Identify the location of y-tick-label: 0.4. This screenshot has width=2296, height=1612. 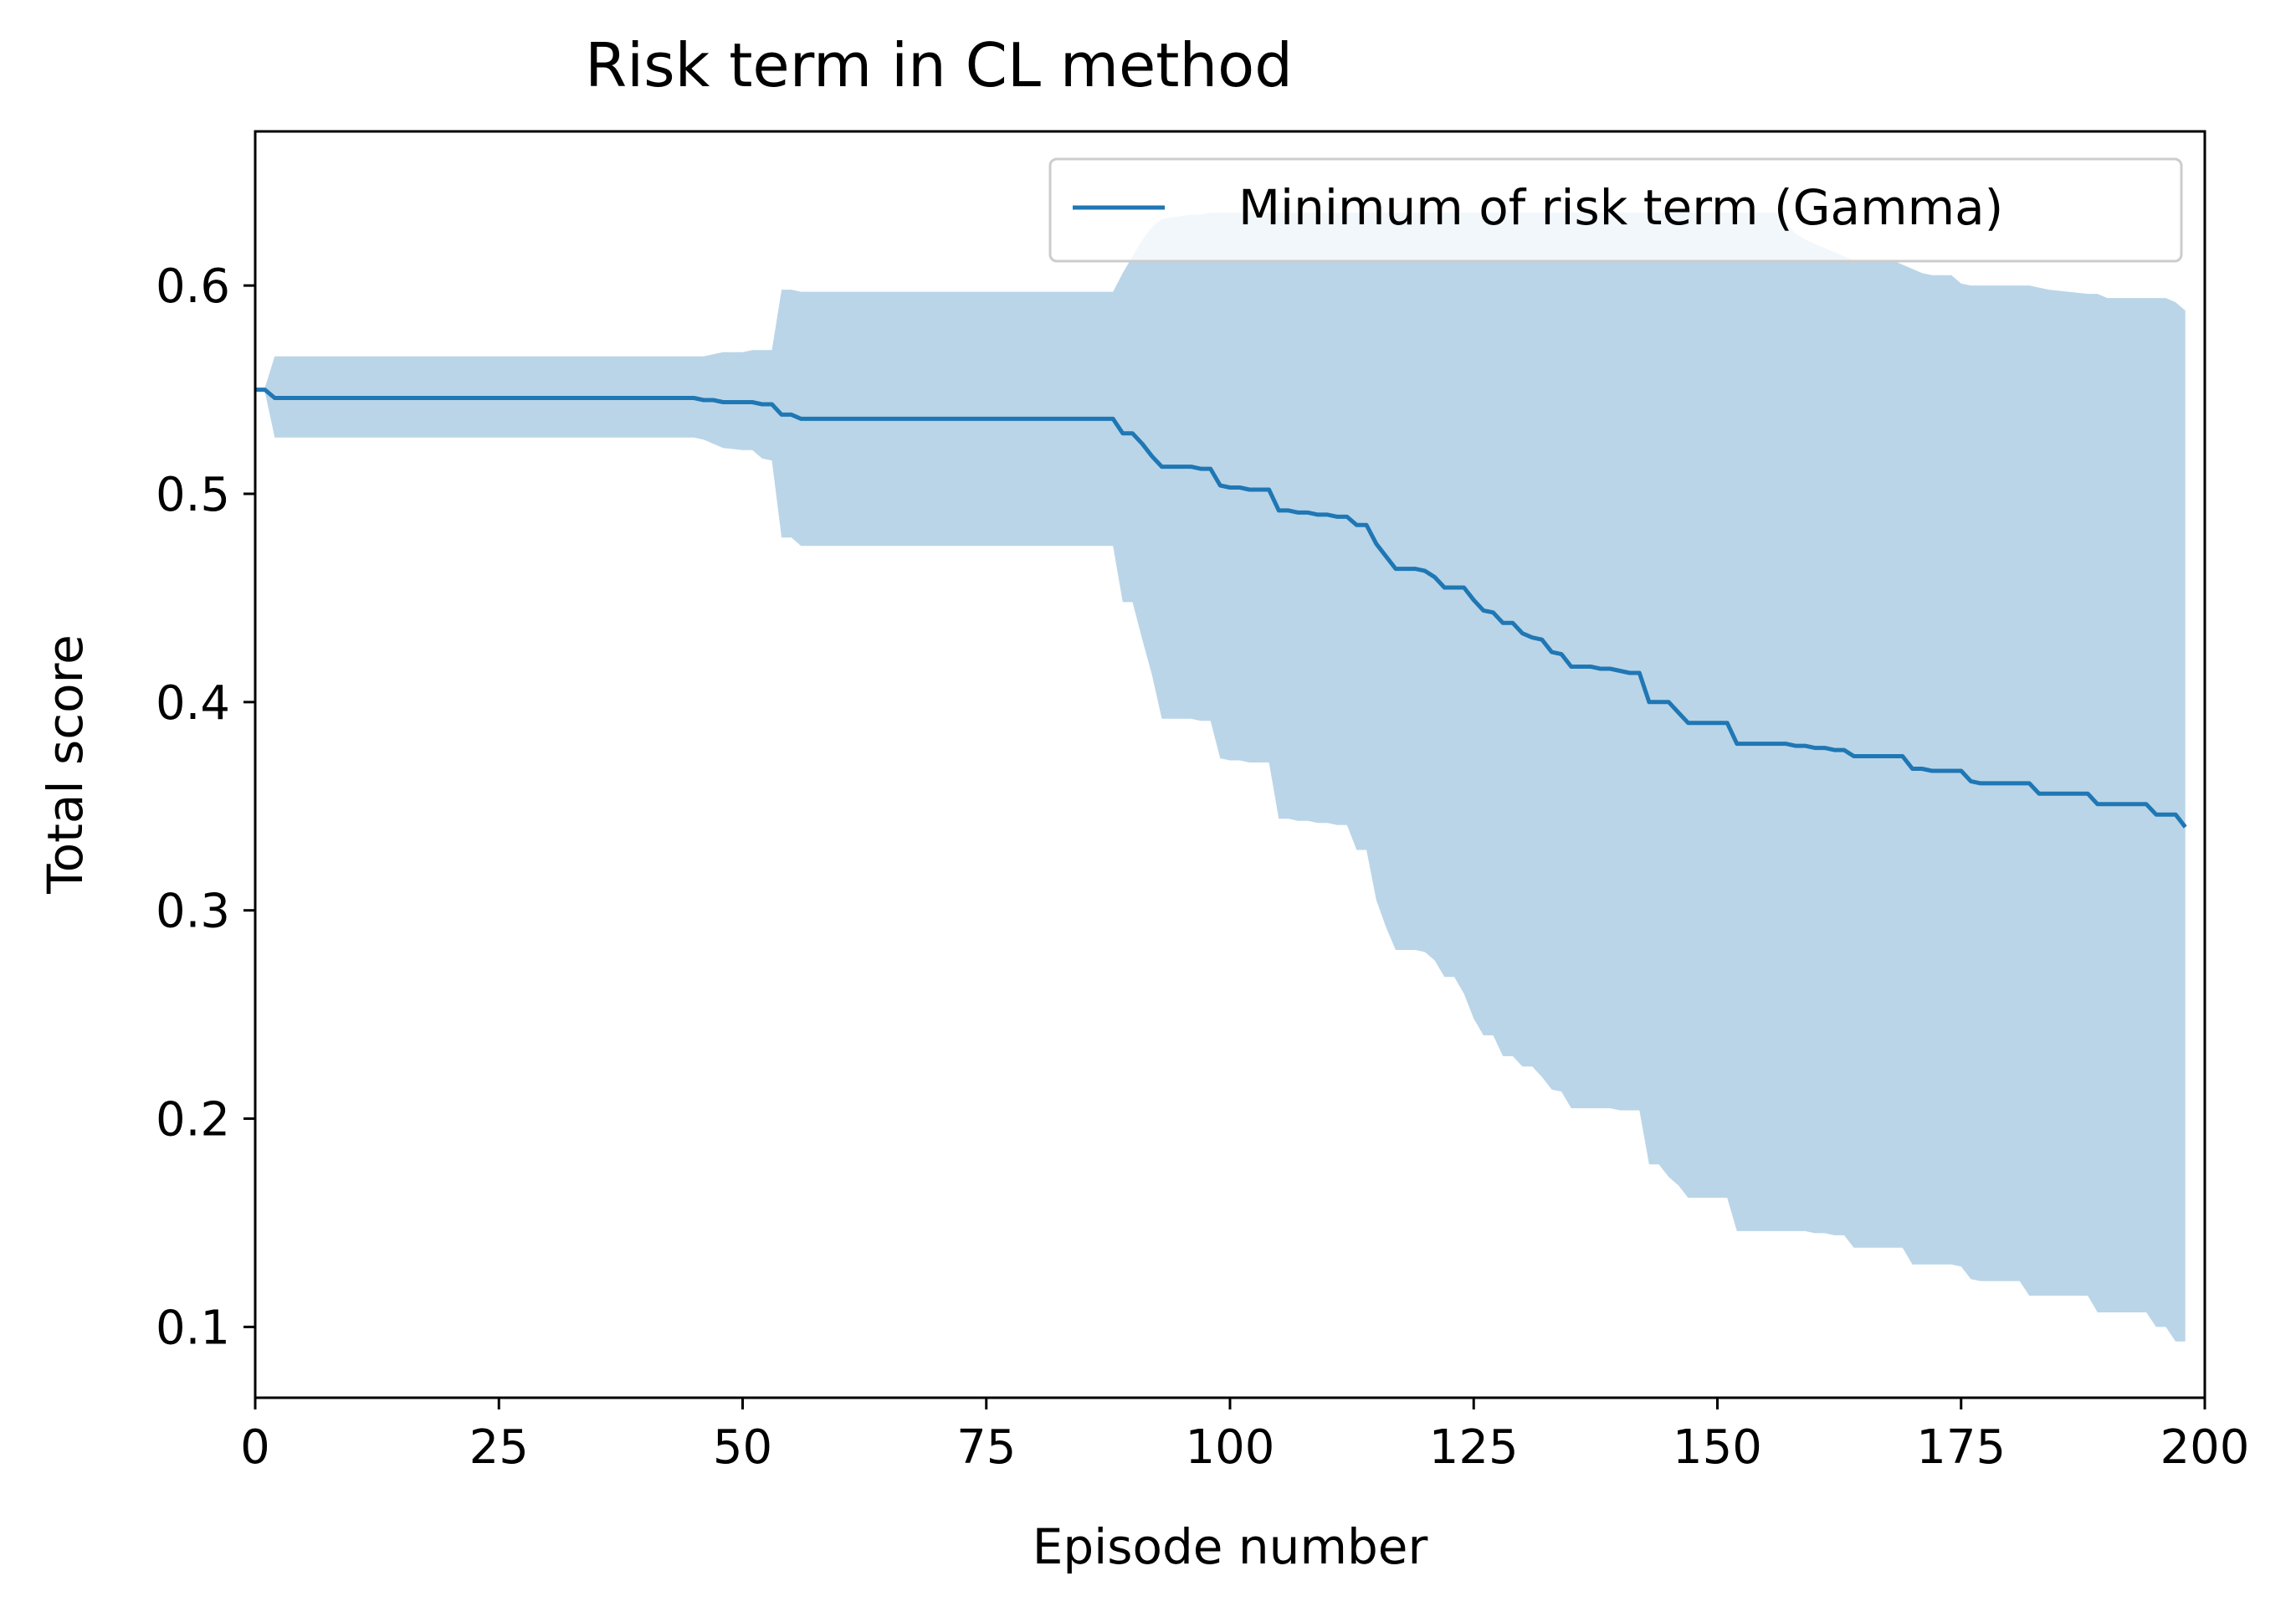
(193, 703).